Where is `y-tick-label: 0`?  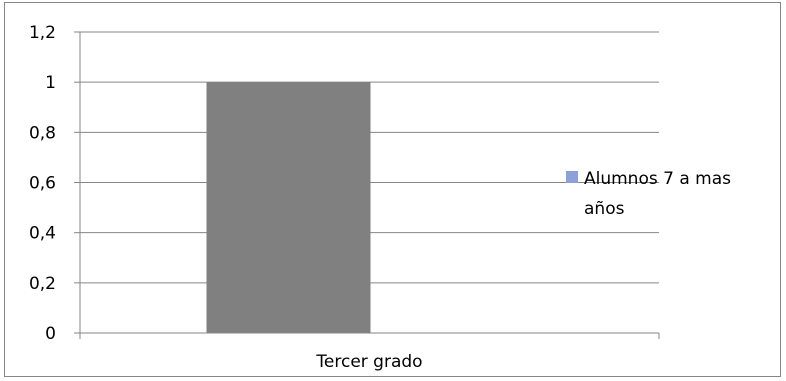
y-tick-label: 0 is located at coordinates (50, 334).